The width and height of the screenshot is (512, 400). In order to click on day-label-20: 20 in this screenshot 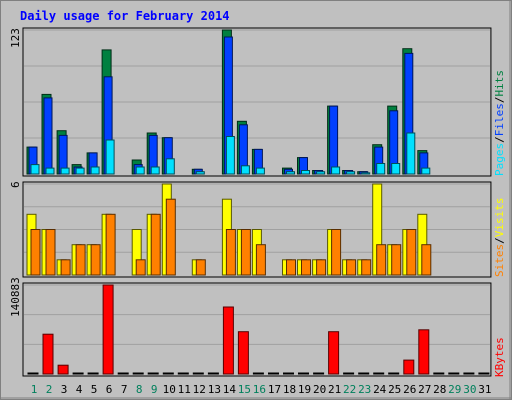, I will do `click(319, 389)`.